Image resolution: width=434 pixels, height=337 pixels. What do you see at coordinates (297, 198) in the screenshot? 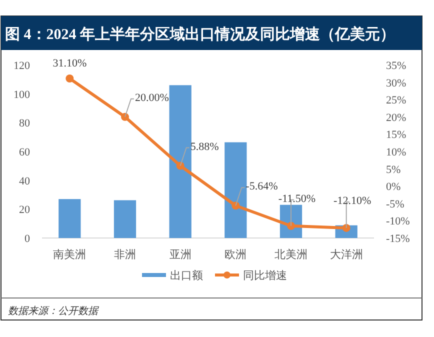
I see `data-label: -11.50%` at bounding box center [297, 198].